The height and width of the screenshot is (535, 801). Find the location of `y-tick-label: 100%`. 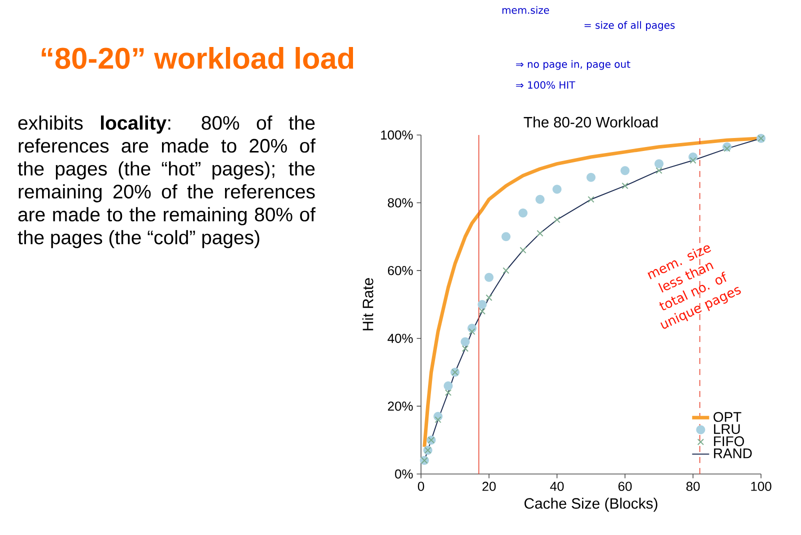

y-tick-label: 100% is located at coordinates (397, 135).